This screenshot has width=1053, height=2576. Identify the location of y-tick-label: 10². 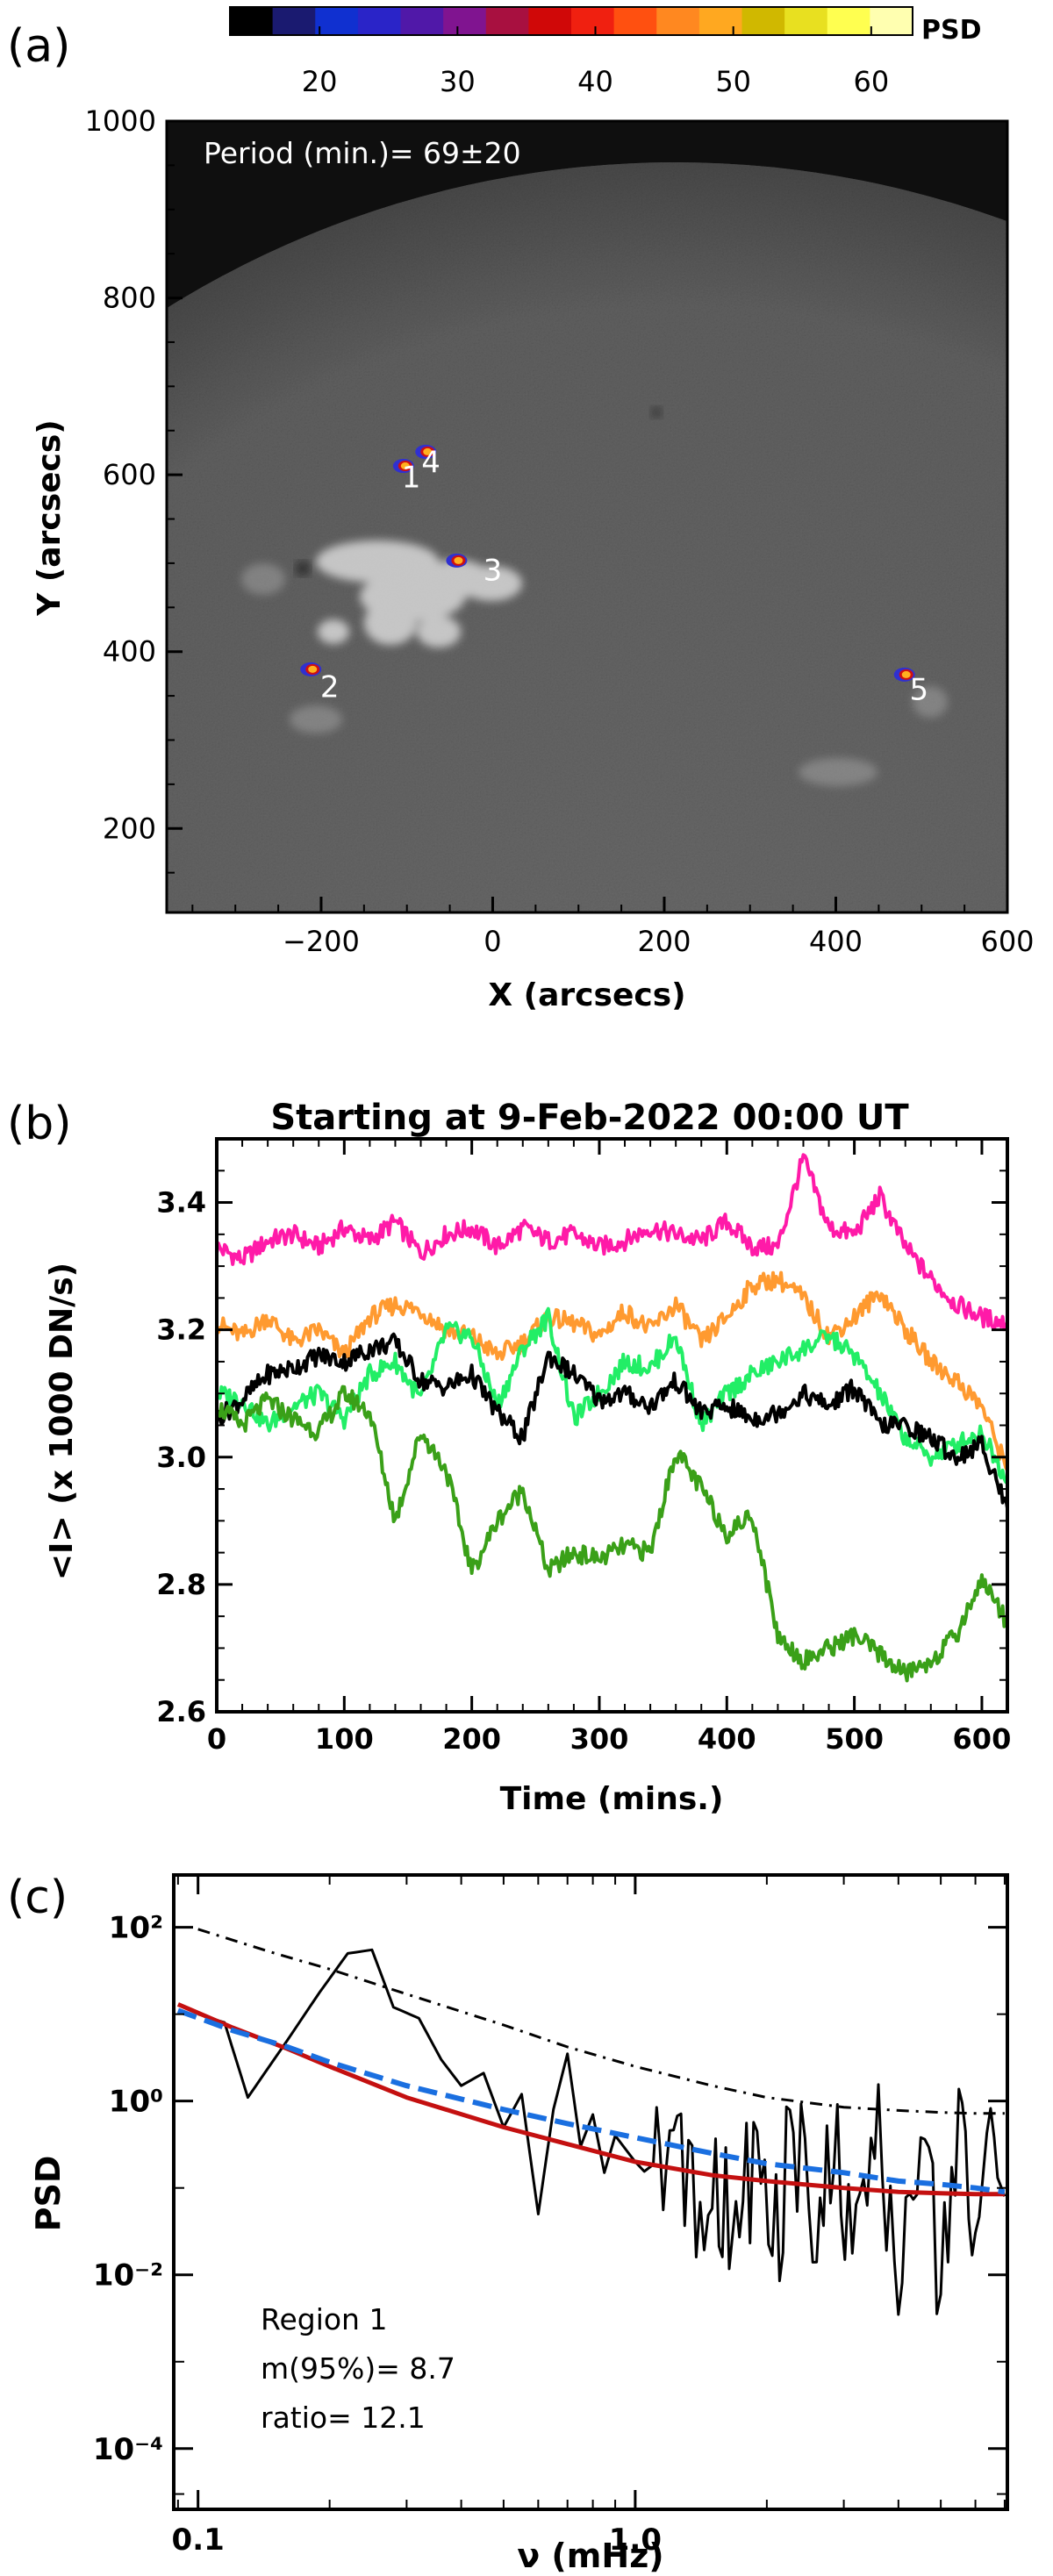
(136, 1928).